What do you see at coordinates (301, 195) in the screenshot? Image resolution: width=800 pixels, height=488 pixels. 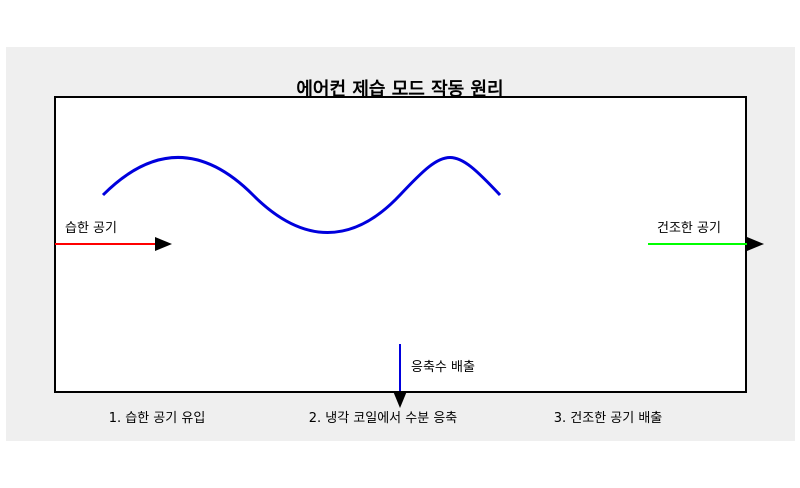 I see `cooling-coil` at bounding box center [301, 195].